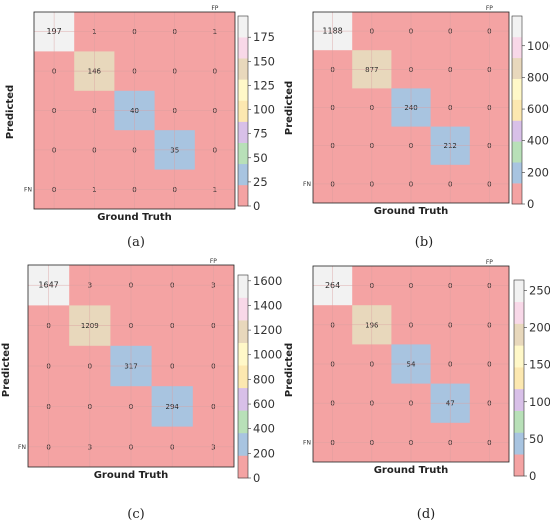 The image size is (550, 525). I want to click on colorbar: 0 200 400 600 800 1000 1200 1400 1600, so click(259, 379).